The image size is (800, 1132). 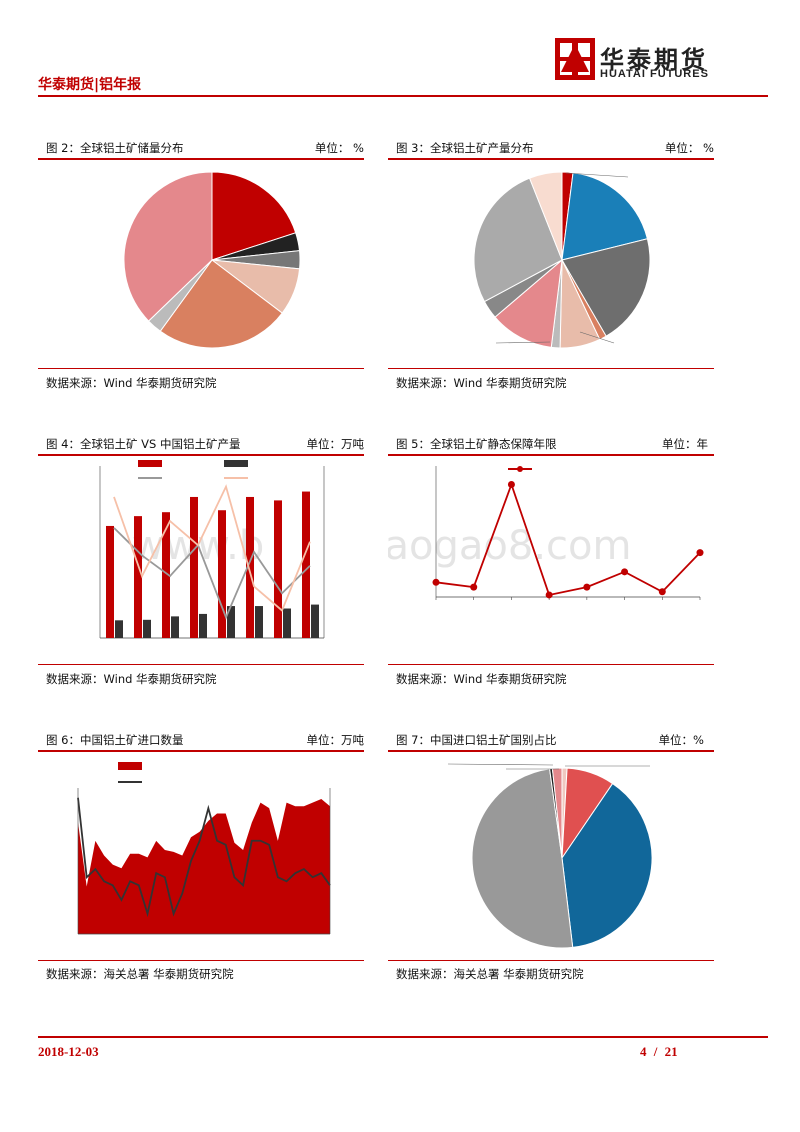 I want to click on fig7-unit: 单位：%, so click(x=681, y=740).